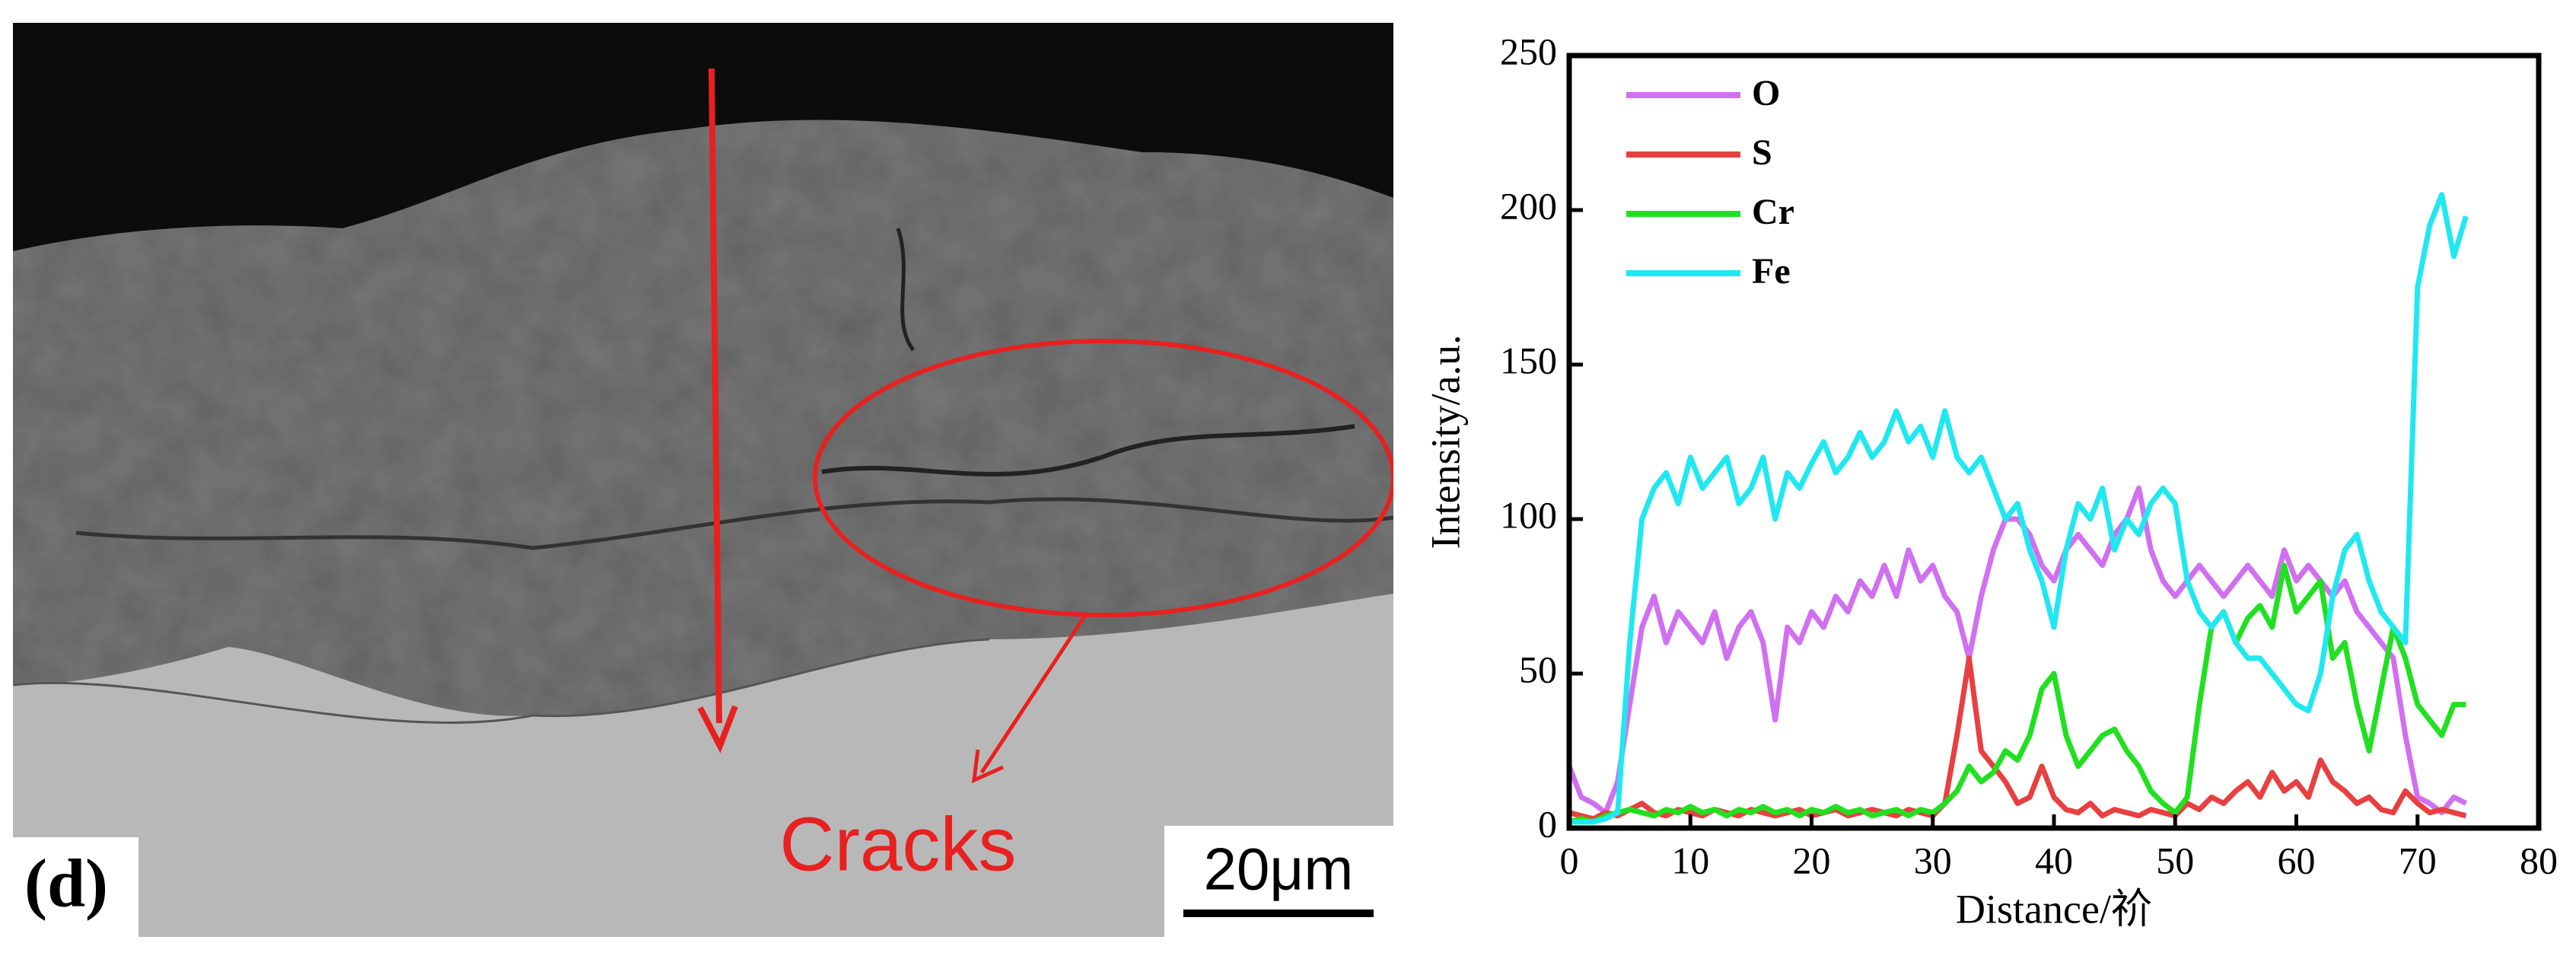 The height and width of the screenshot is (959, 2576). I want to click on legend-label: Fe, so click(1771, 271).